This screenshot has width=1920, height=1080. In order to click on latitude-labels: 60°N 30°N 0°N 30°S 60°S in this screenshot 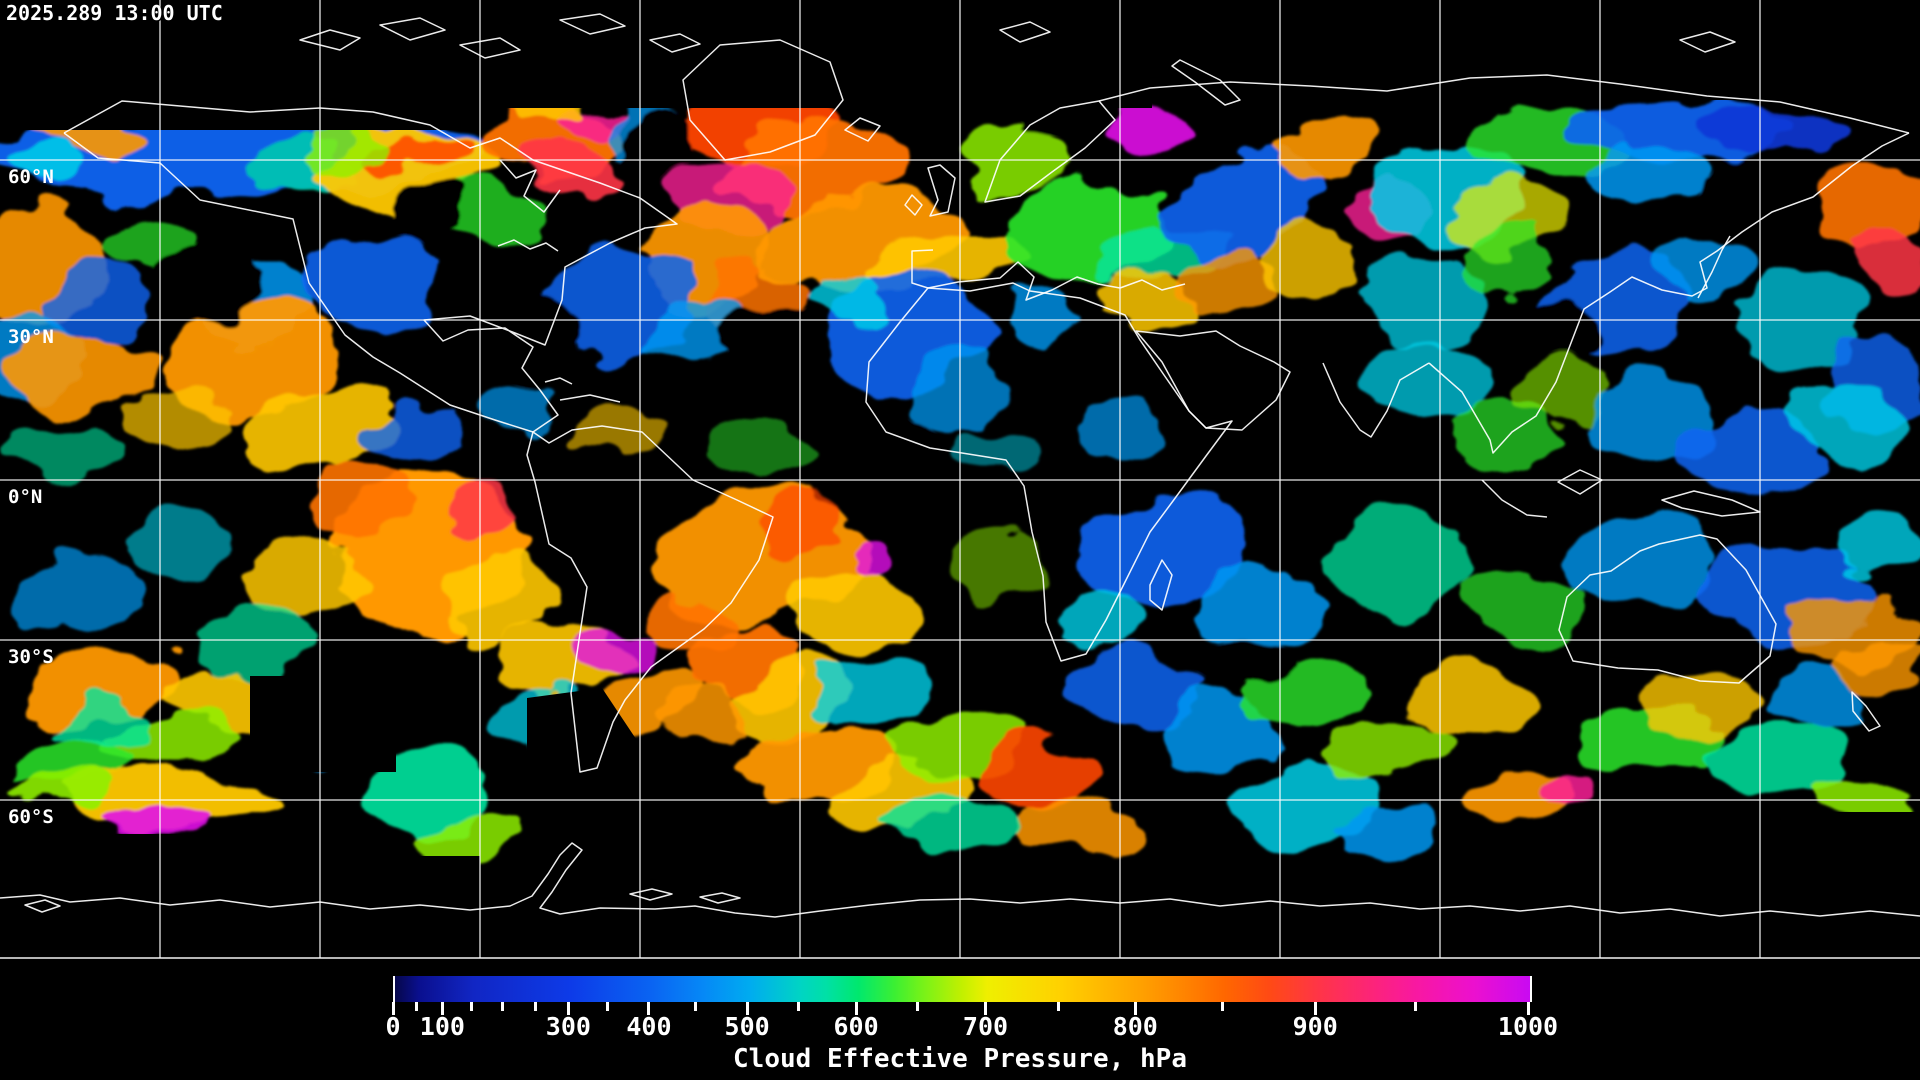, I will do `click(31, 497)`.